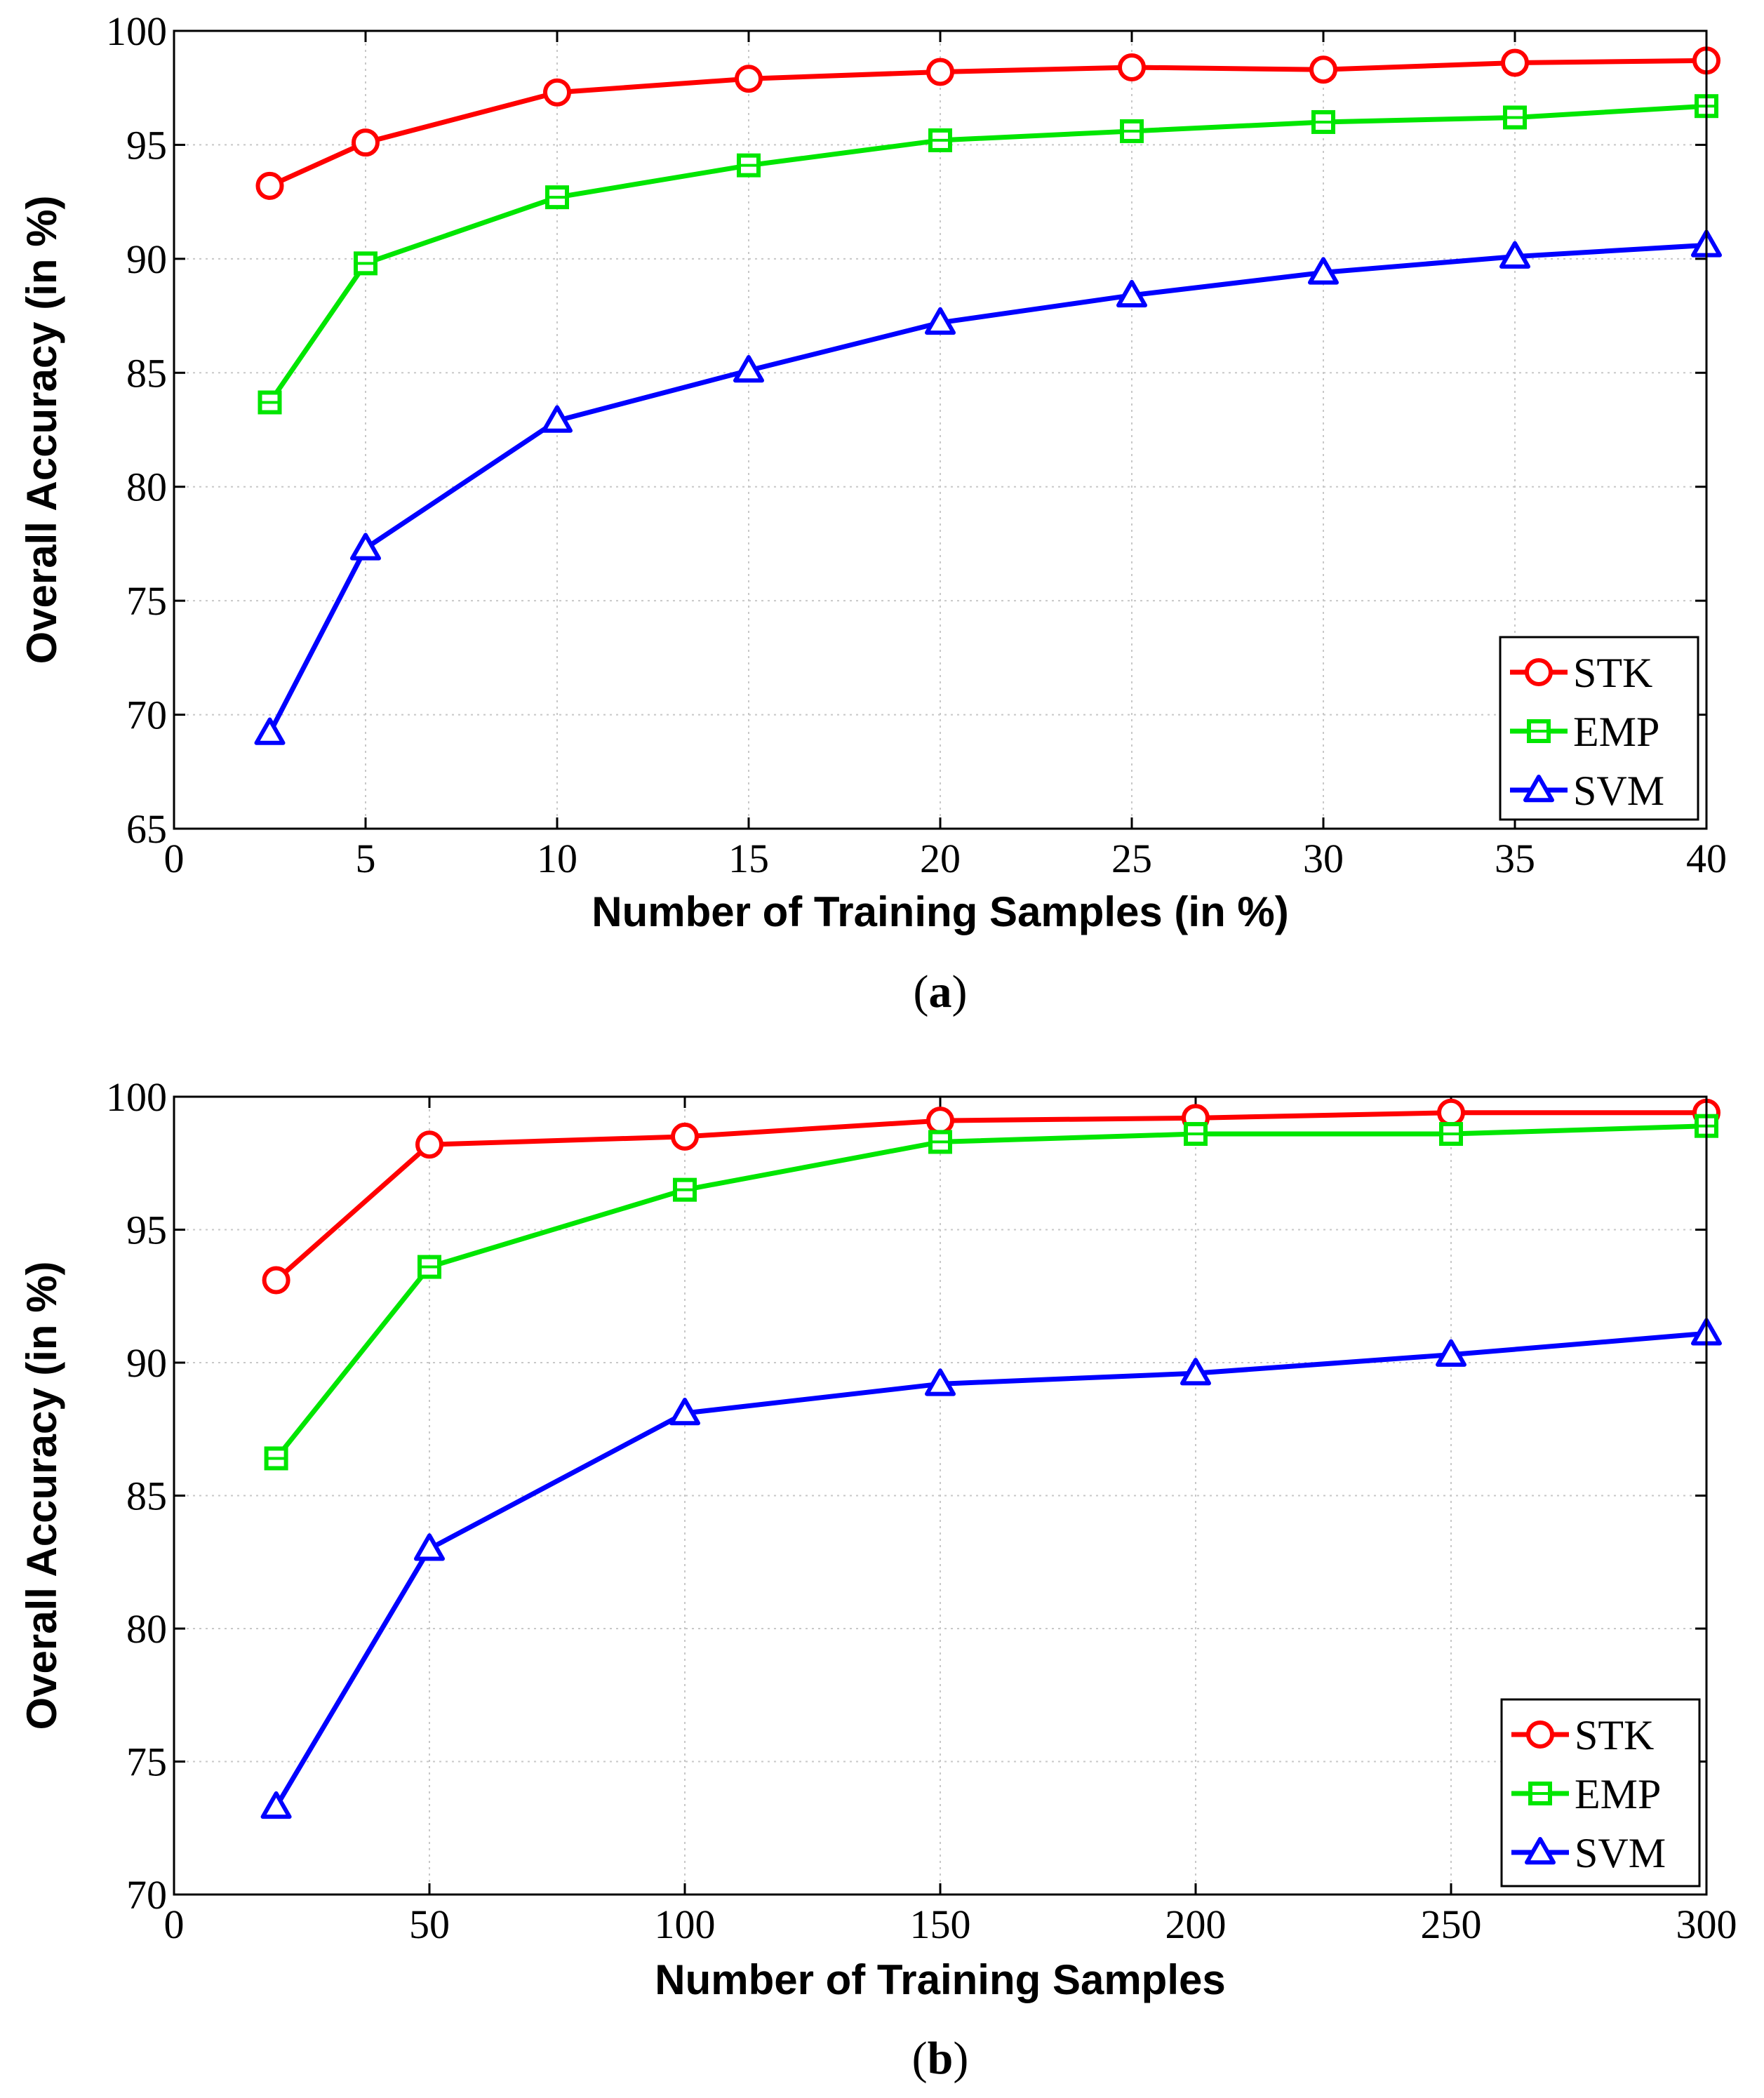  What do you see at coordinates (366, 858) in the screenshot?
I see `x-tick-label: 5` at bounding box center [366, 858].